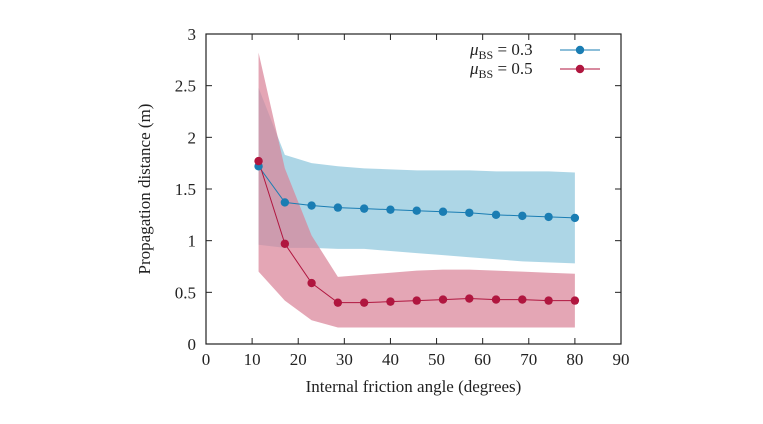 The height and width of the screenshot is (424, 763). Describe the element at coordinates (252, 359) in the screenshot. I see `x-tick-label: 10` at that location.